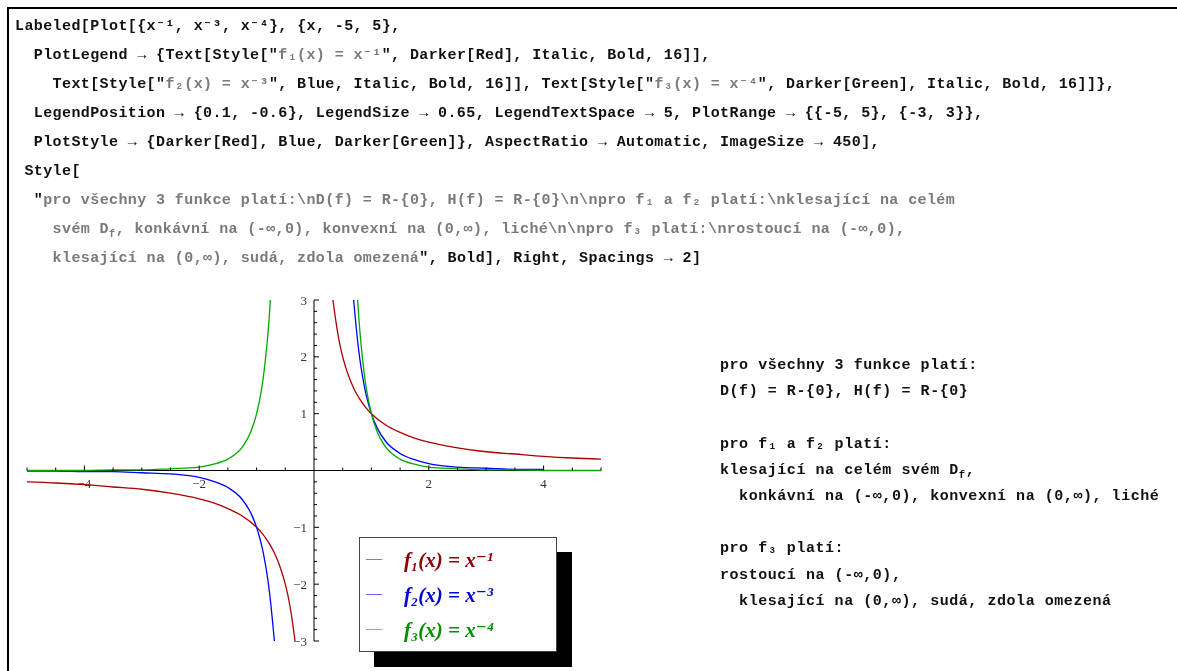 Image resolution: width=1177 pixels, height=671 pixels. What do you see at coordinates (199, 483) in the screenshot?
I see `x-tick-label: −2` at bounding box center [199, 483].